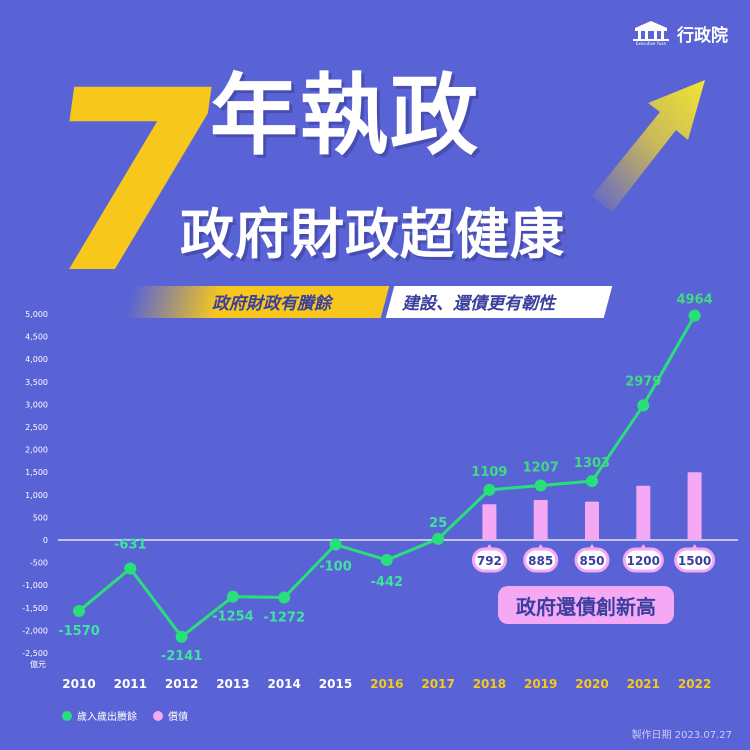  Describe the element at coordinates (335, 684) in the screenshot. I see `x-tick-label: 2015` at that location.